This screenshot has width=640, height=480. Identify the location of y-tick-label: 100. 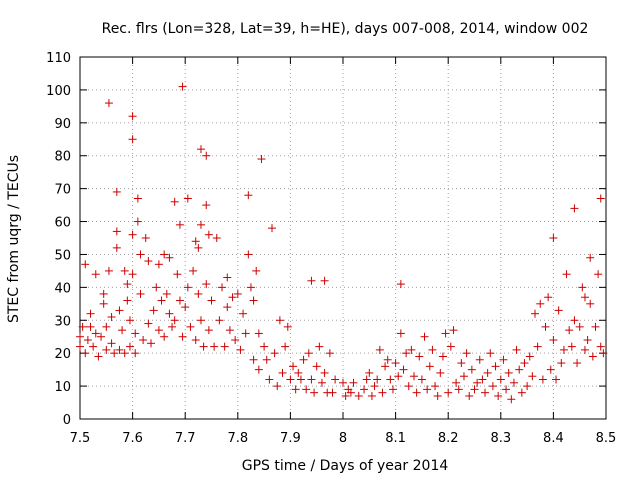
(58, 91).